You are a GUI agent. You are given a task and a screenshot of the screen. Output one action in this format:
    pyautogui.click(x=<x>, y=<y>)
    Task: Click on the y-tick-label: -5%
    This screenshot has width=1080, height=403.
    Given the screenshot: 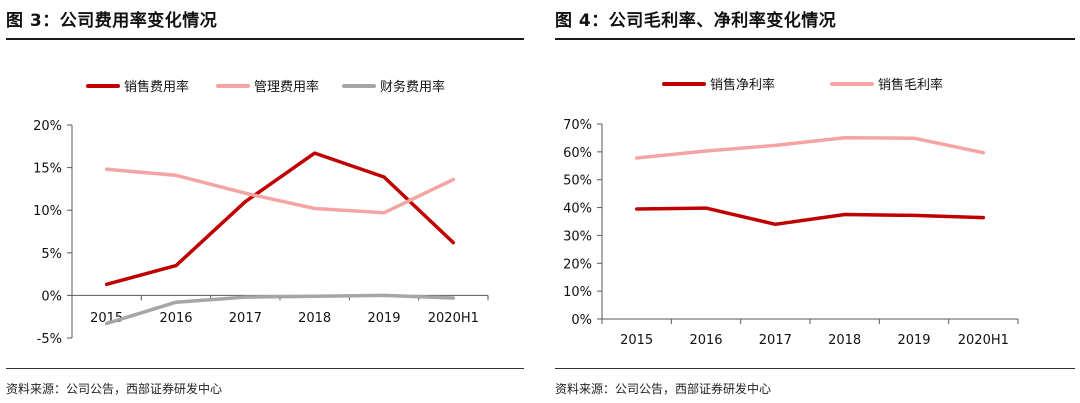 What is the action you would take?
    pyautogui.click(x=49, y=339)
    